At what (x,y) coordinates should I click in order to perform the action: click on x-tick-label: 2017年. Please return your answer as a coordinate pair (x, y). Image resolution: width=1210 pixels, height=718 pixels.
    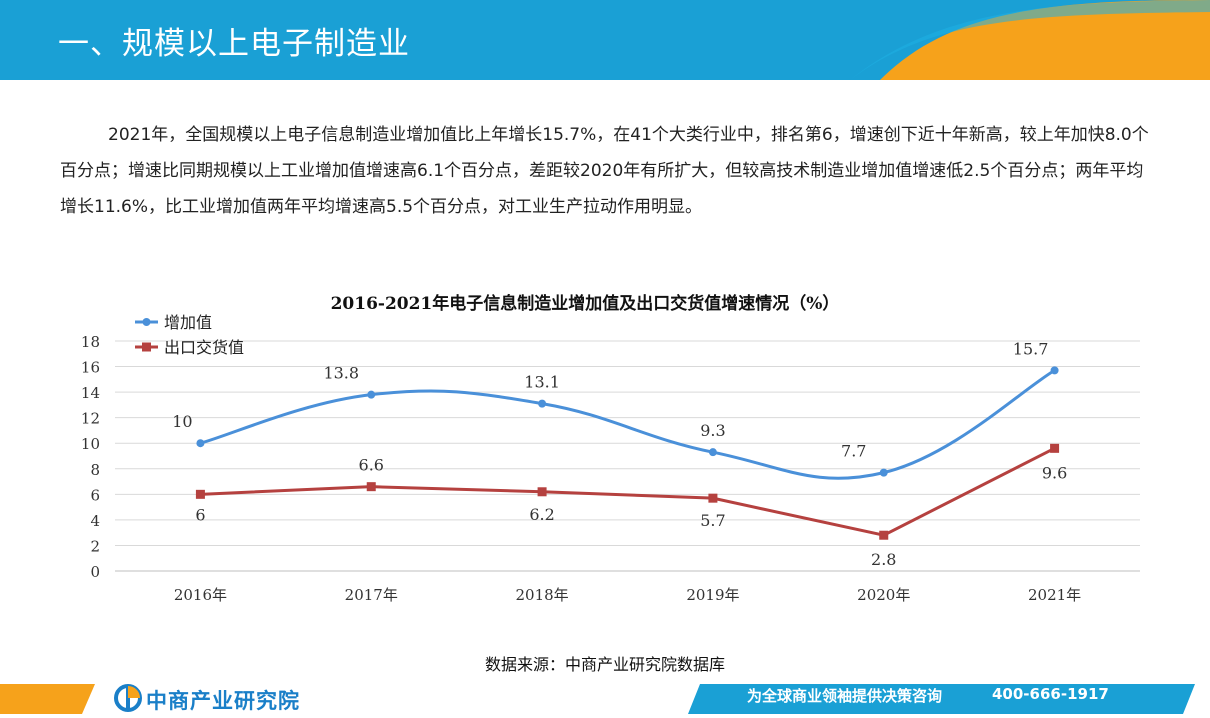
    Looking at the image, I should click on (371, 595).